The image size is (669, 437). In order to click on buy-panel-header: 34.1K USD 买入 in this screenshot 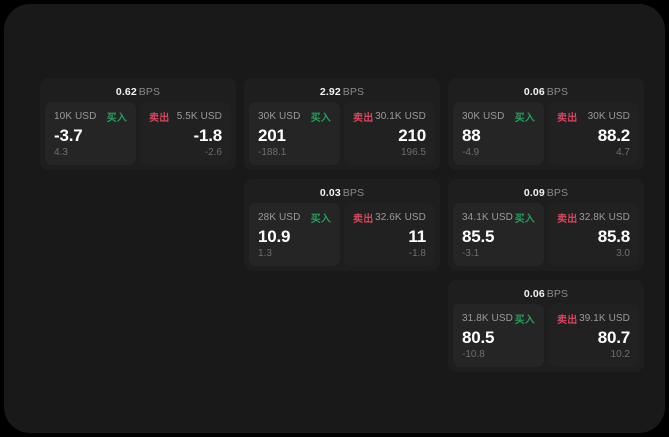, I will do `click(498, 218)`.